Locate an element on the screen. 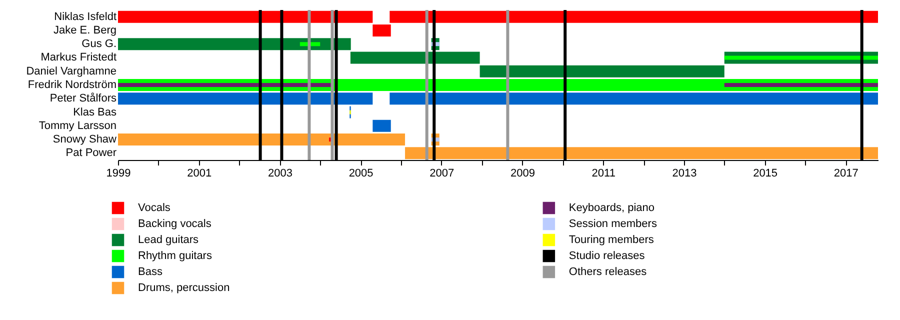  legend-label: Bass is located at coordinates (150, 272).